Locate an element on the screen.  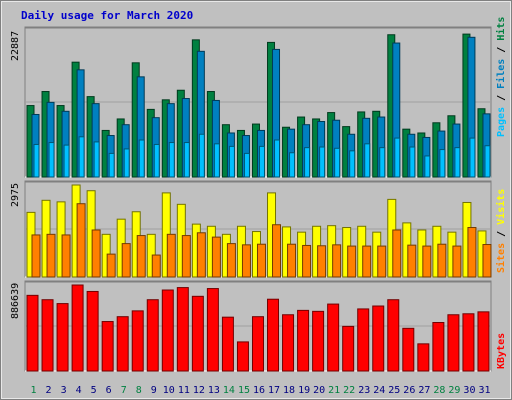
x-tick-label-day-5: 5 is located at coordinates (94, 390).